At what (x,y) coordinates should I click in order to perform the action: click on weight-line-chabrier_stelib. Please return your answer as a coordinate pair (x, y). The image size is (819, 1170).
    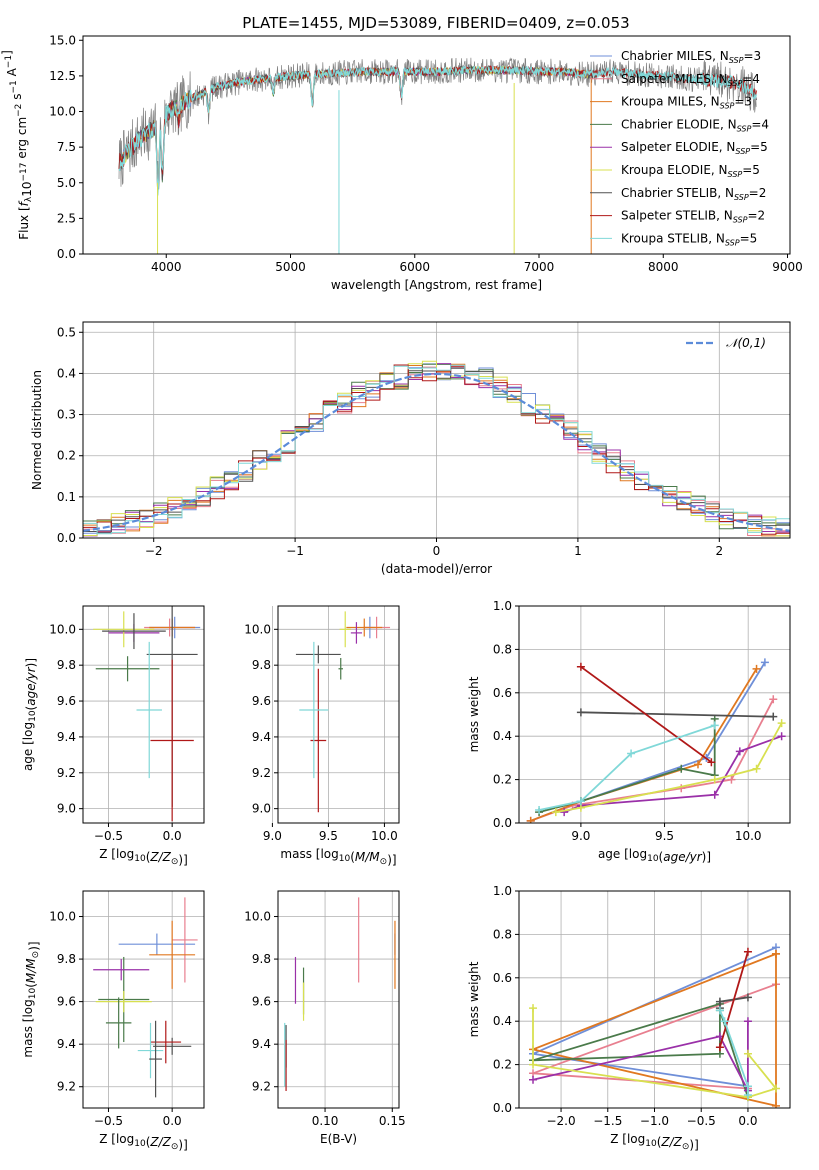
    Looking at the image, I should click on (677, 714).